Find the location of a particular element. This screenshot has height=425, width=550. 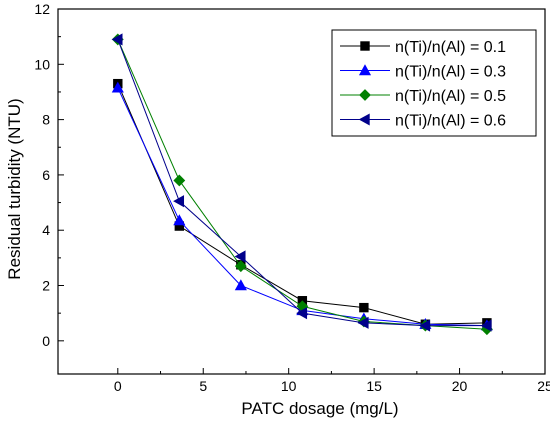

y-tick-label: 4 is located at coordinates (46, 230).